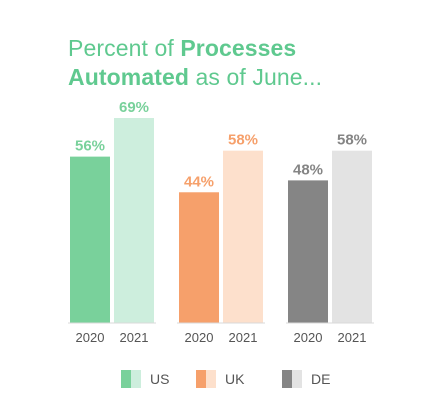 The height and width of the screenshot is (416, 426). I want to click on tick-label-us-2021: 2021, so click(134, 337).